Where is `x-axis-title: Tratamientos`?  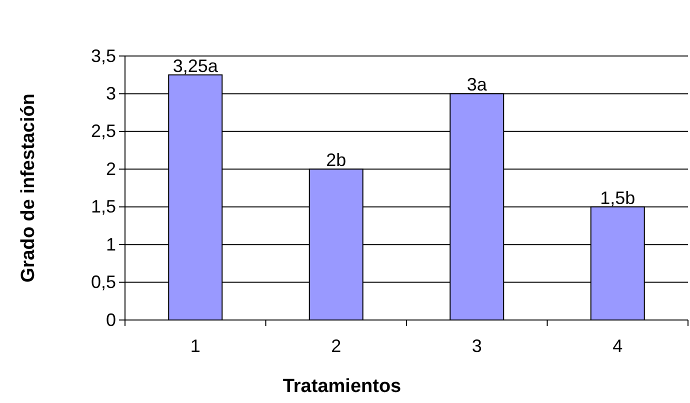 x-axis-title: Tratamientos is located at coordinates (342, 386).